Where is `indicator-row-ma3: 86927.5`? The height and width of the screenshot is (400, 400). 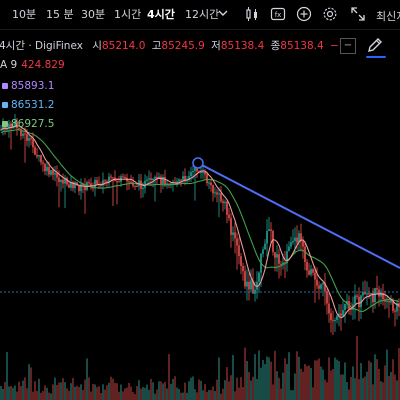 indicator-row-ma3: 86927.5 is located at coordinates (28, 124).